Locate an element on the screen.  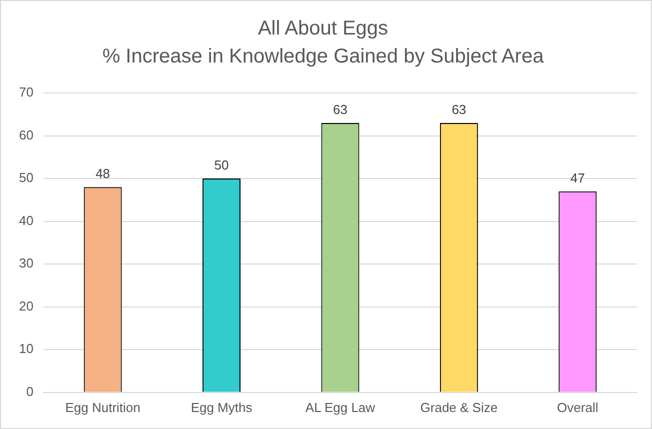
data-label: 47 is located at coordinates (577, 178).